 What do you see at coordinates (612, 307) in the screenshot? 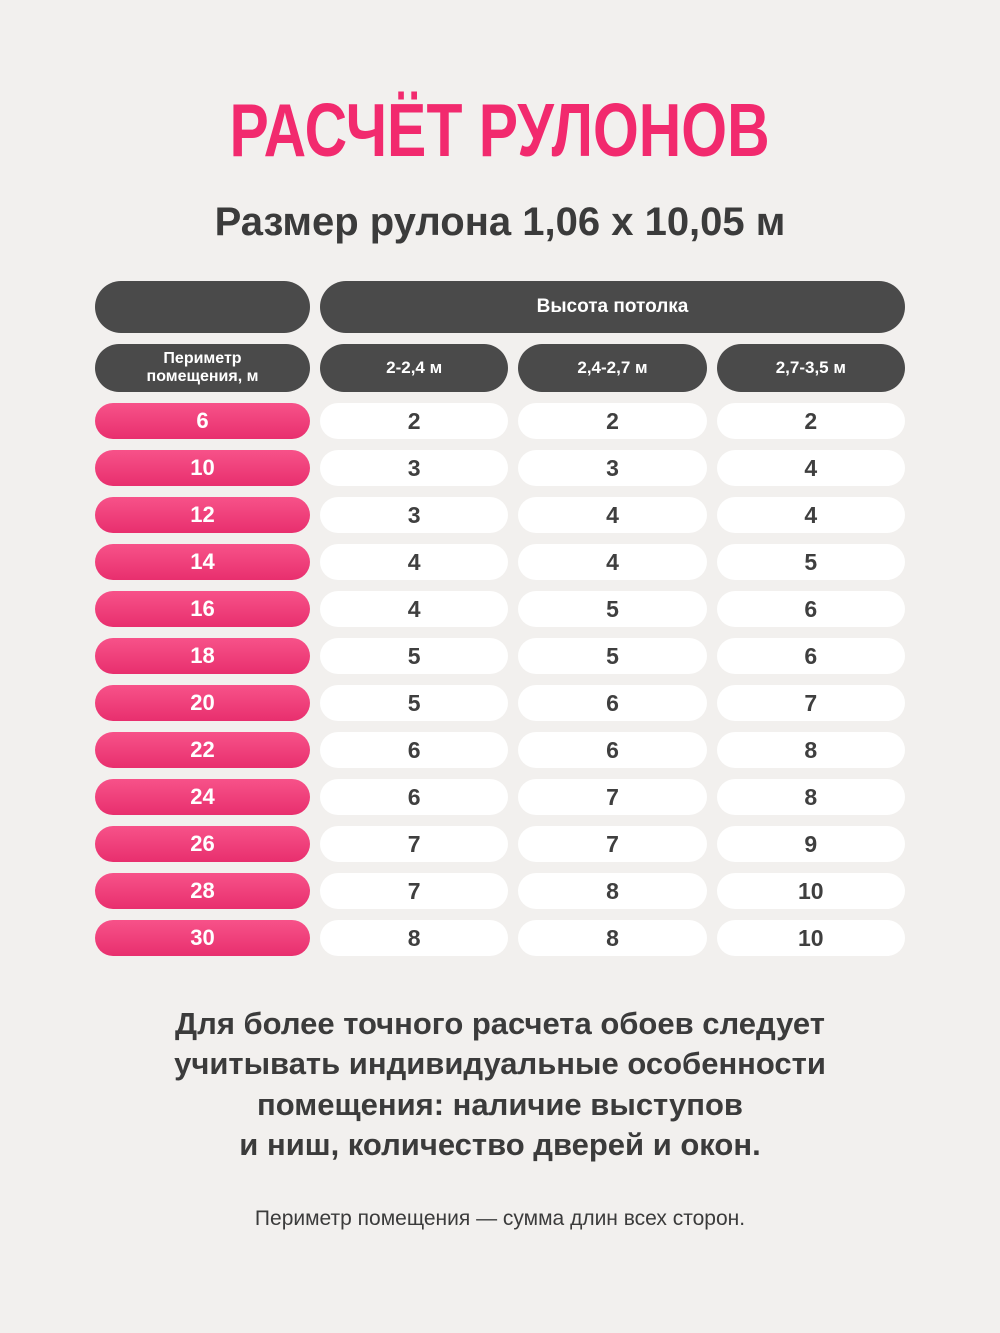
I see `ceiling-height-header: Высота потолка` at bounding box center [612, 307].